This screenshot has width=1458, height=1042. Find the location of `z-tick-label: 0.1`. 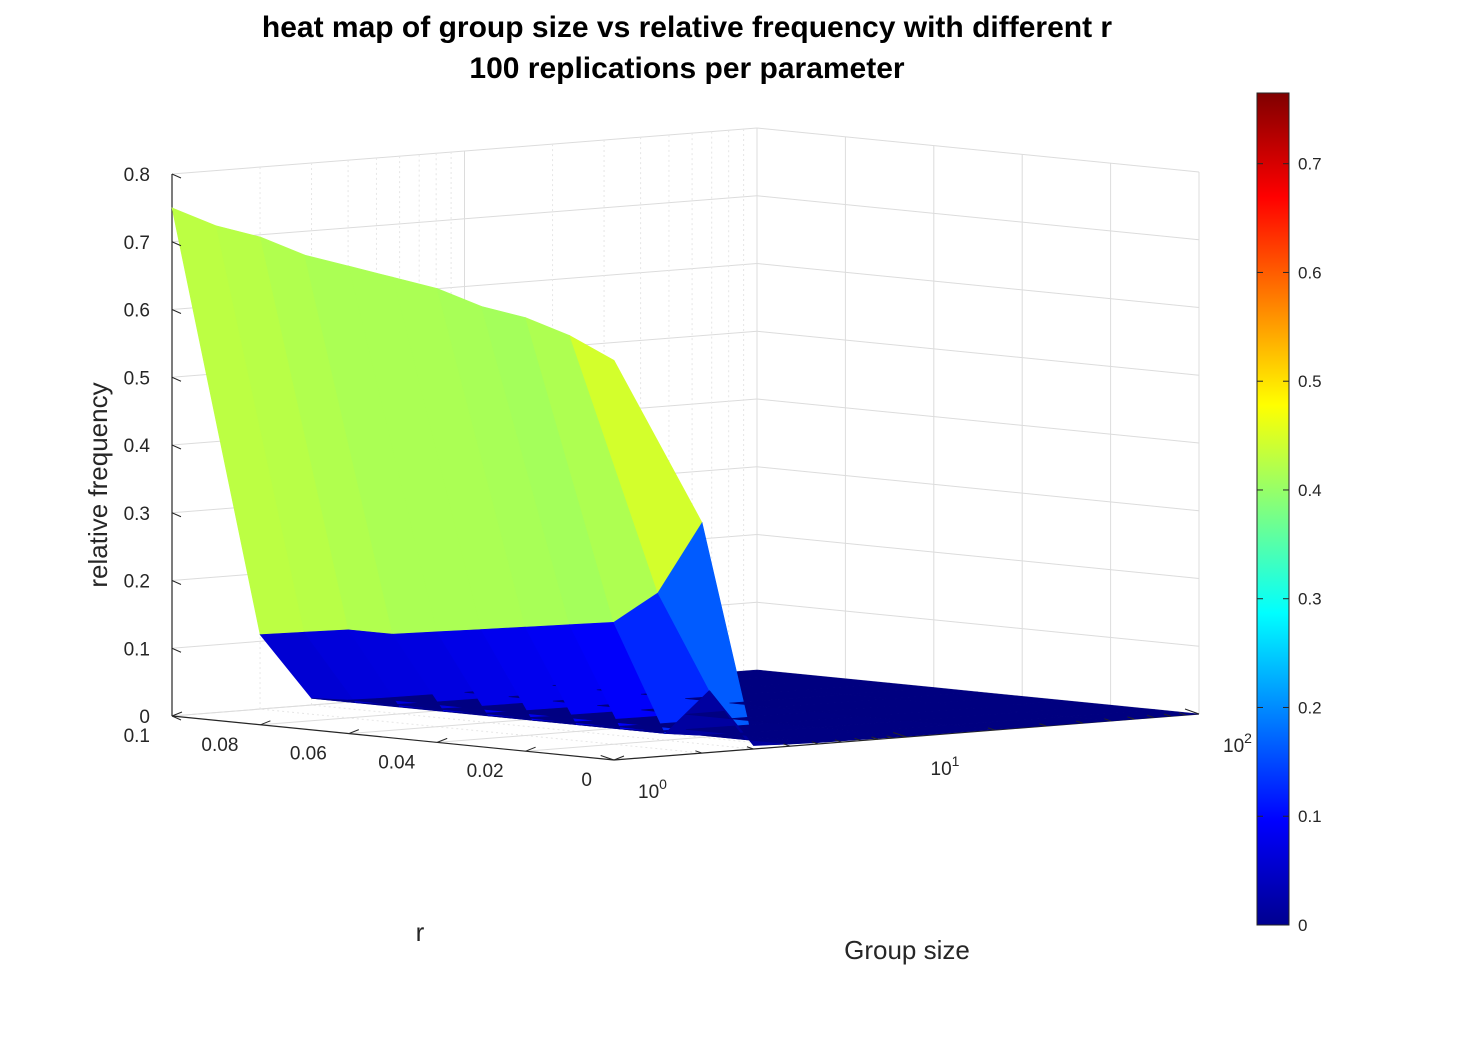

z-tick-label: 0.1 is located at coordinates (137, 649).